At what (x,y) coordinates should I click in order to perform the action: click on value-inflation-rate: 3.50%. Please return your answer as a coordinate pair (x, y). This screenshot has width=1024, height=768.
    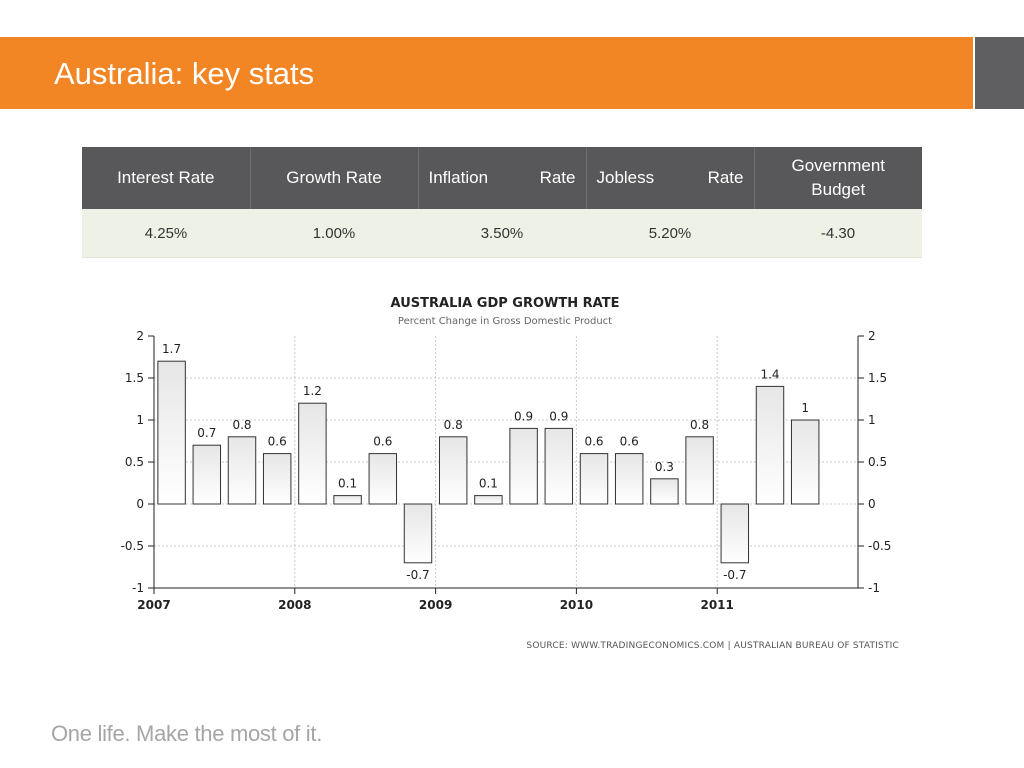
    Looking at the image, I should click on (502, 233).